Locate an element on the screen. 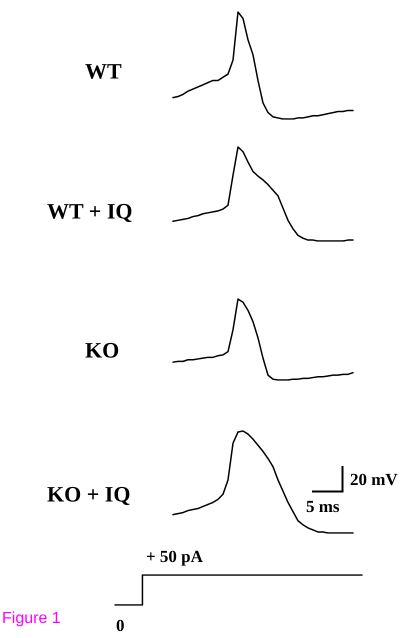 The height and width of the screenshot is (638, 412). annotation: 5 ms is located at coordinates (323, 506).